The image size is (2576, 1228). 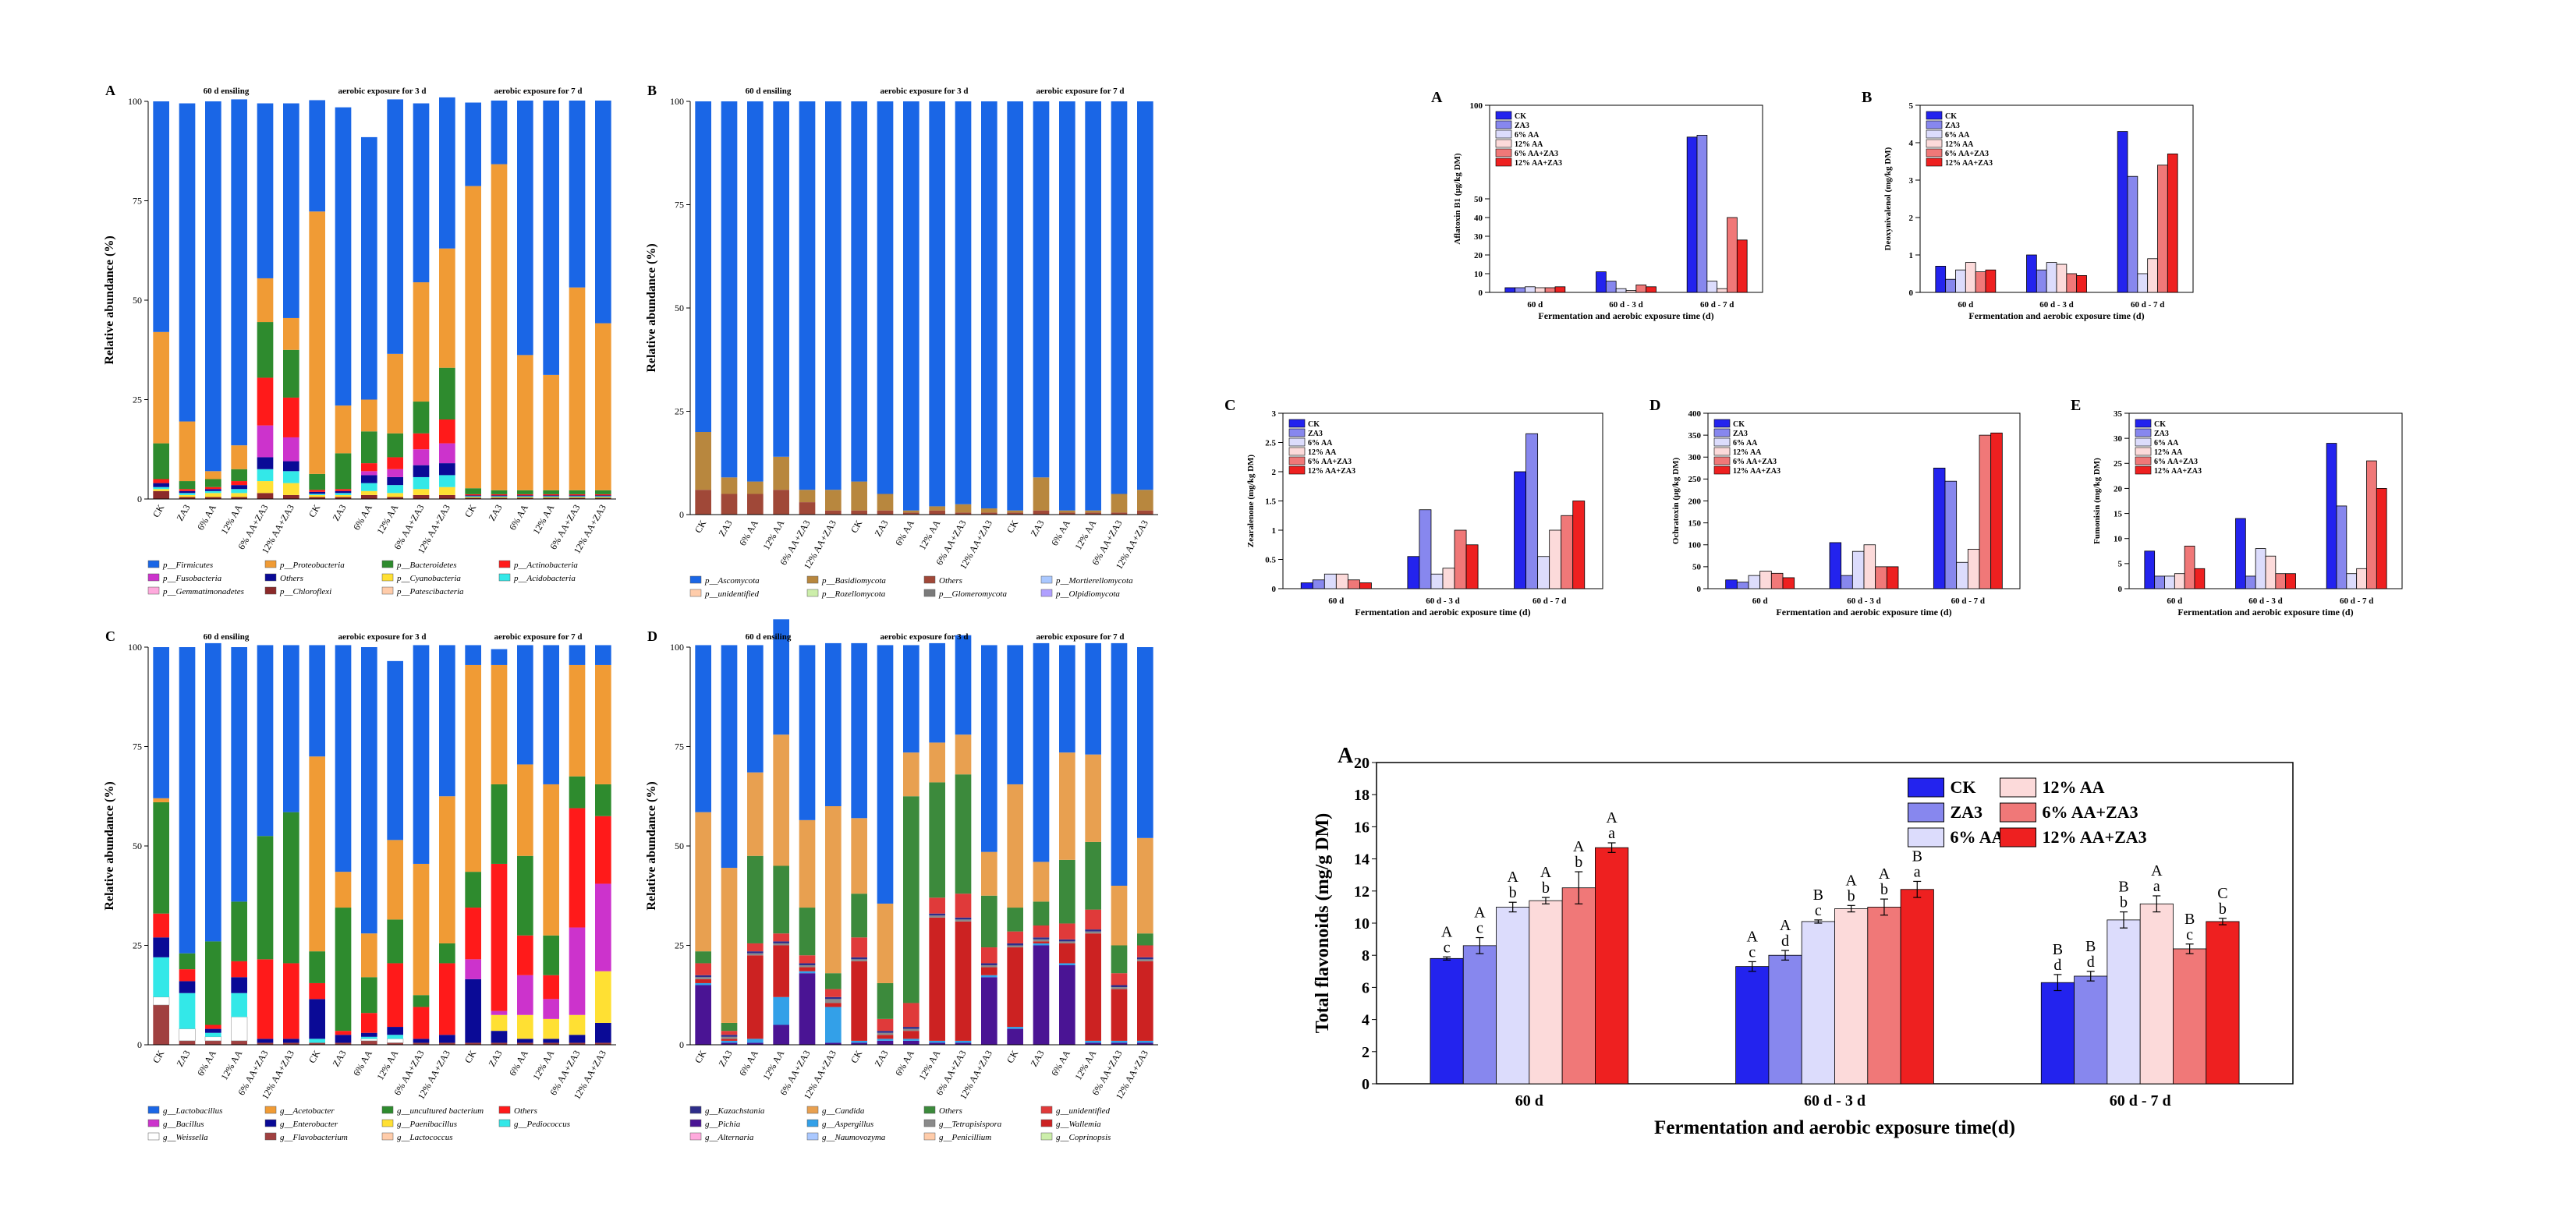 What do you see at coordinates (1478, 255) in the screenshot?
I see `y-tick-label: 20` at bounding box center [1478, 255].